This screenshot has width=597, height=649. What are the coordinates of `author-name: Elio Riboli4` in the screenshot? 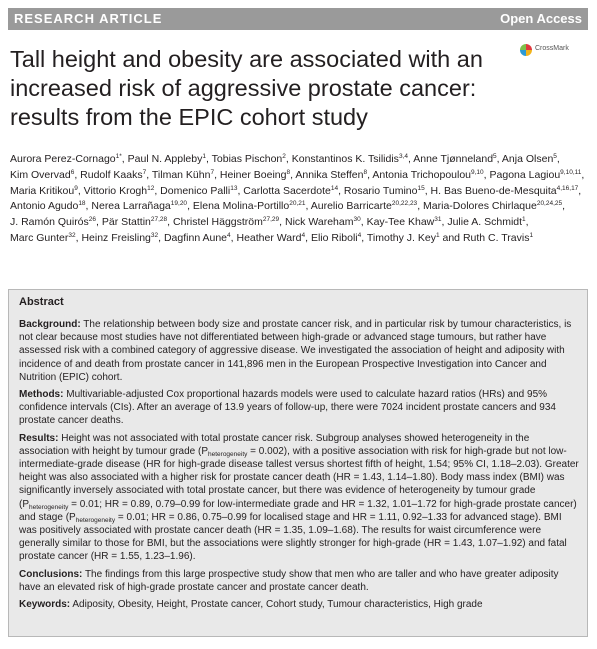 It's located at (336, 238).